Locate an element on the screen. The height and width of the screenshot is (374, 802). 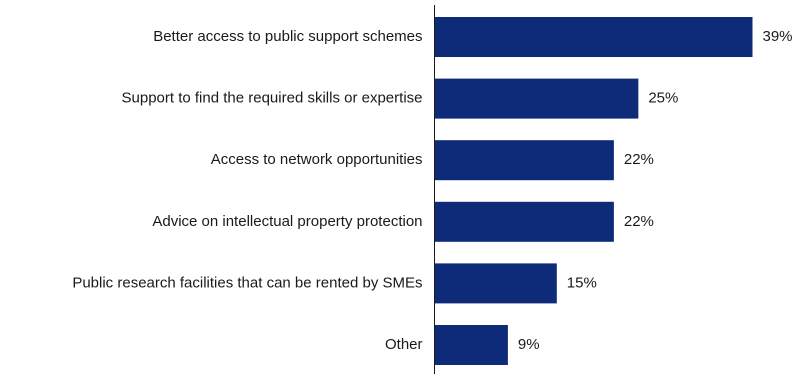
category-label: Other is located at coordinates (404, 344).